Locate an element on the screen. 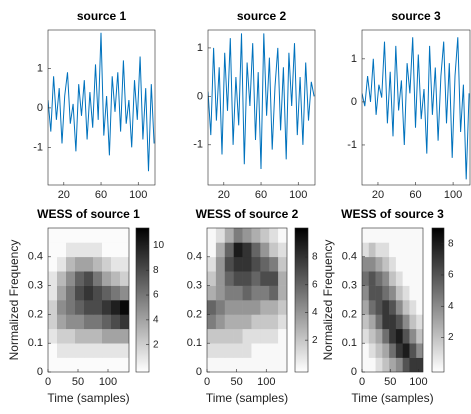 The image size is (471, 414). signal-line is located at coordinates (101, 102).